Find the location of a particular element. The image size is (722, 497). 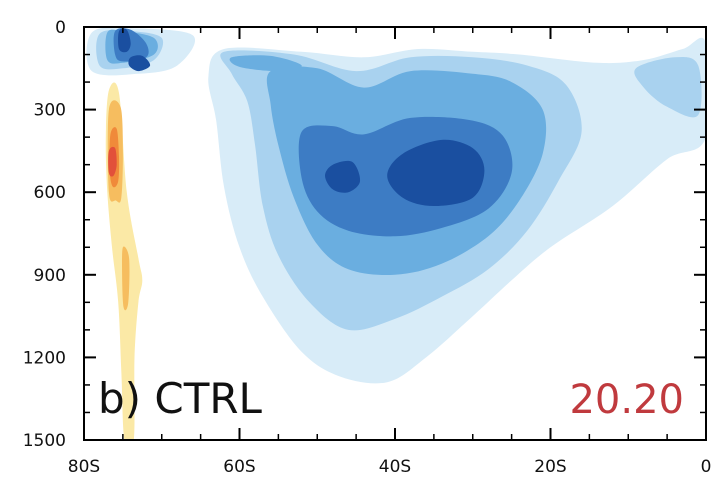

y-tick-label: 0 is located at coordinates (60, 28).